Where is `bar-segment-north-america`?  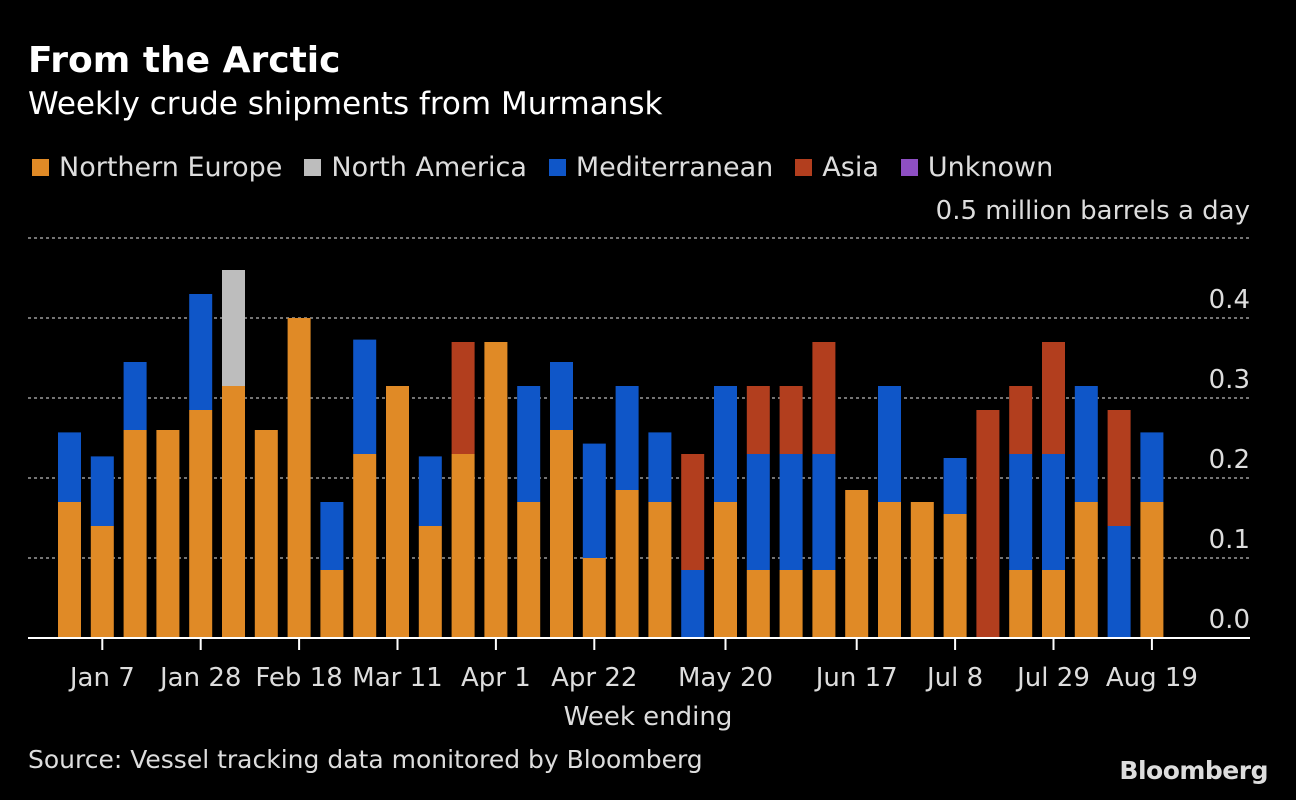 bar-segment-north-america is located at coordinates (233, 328).